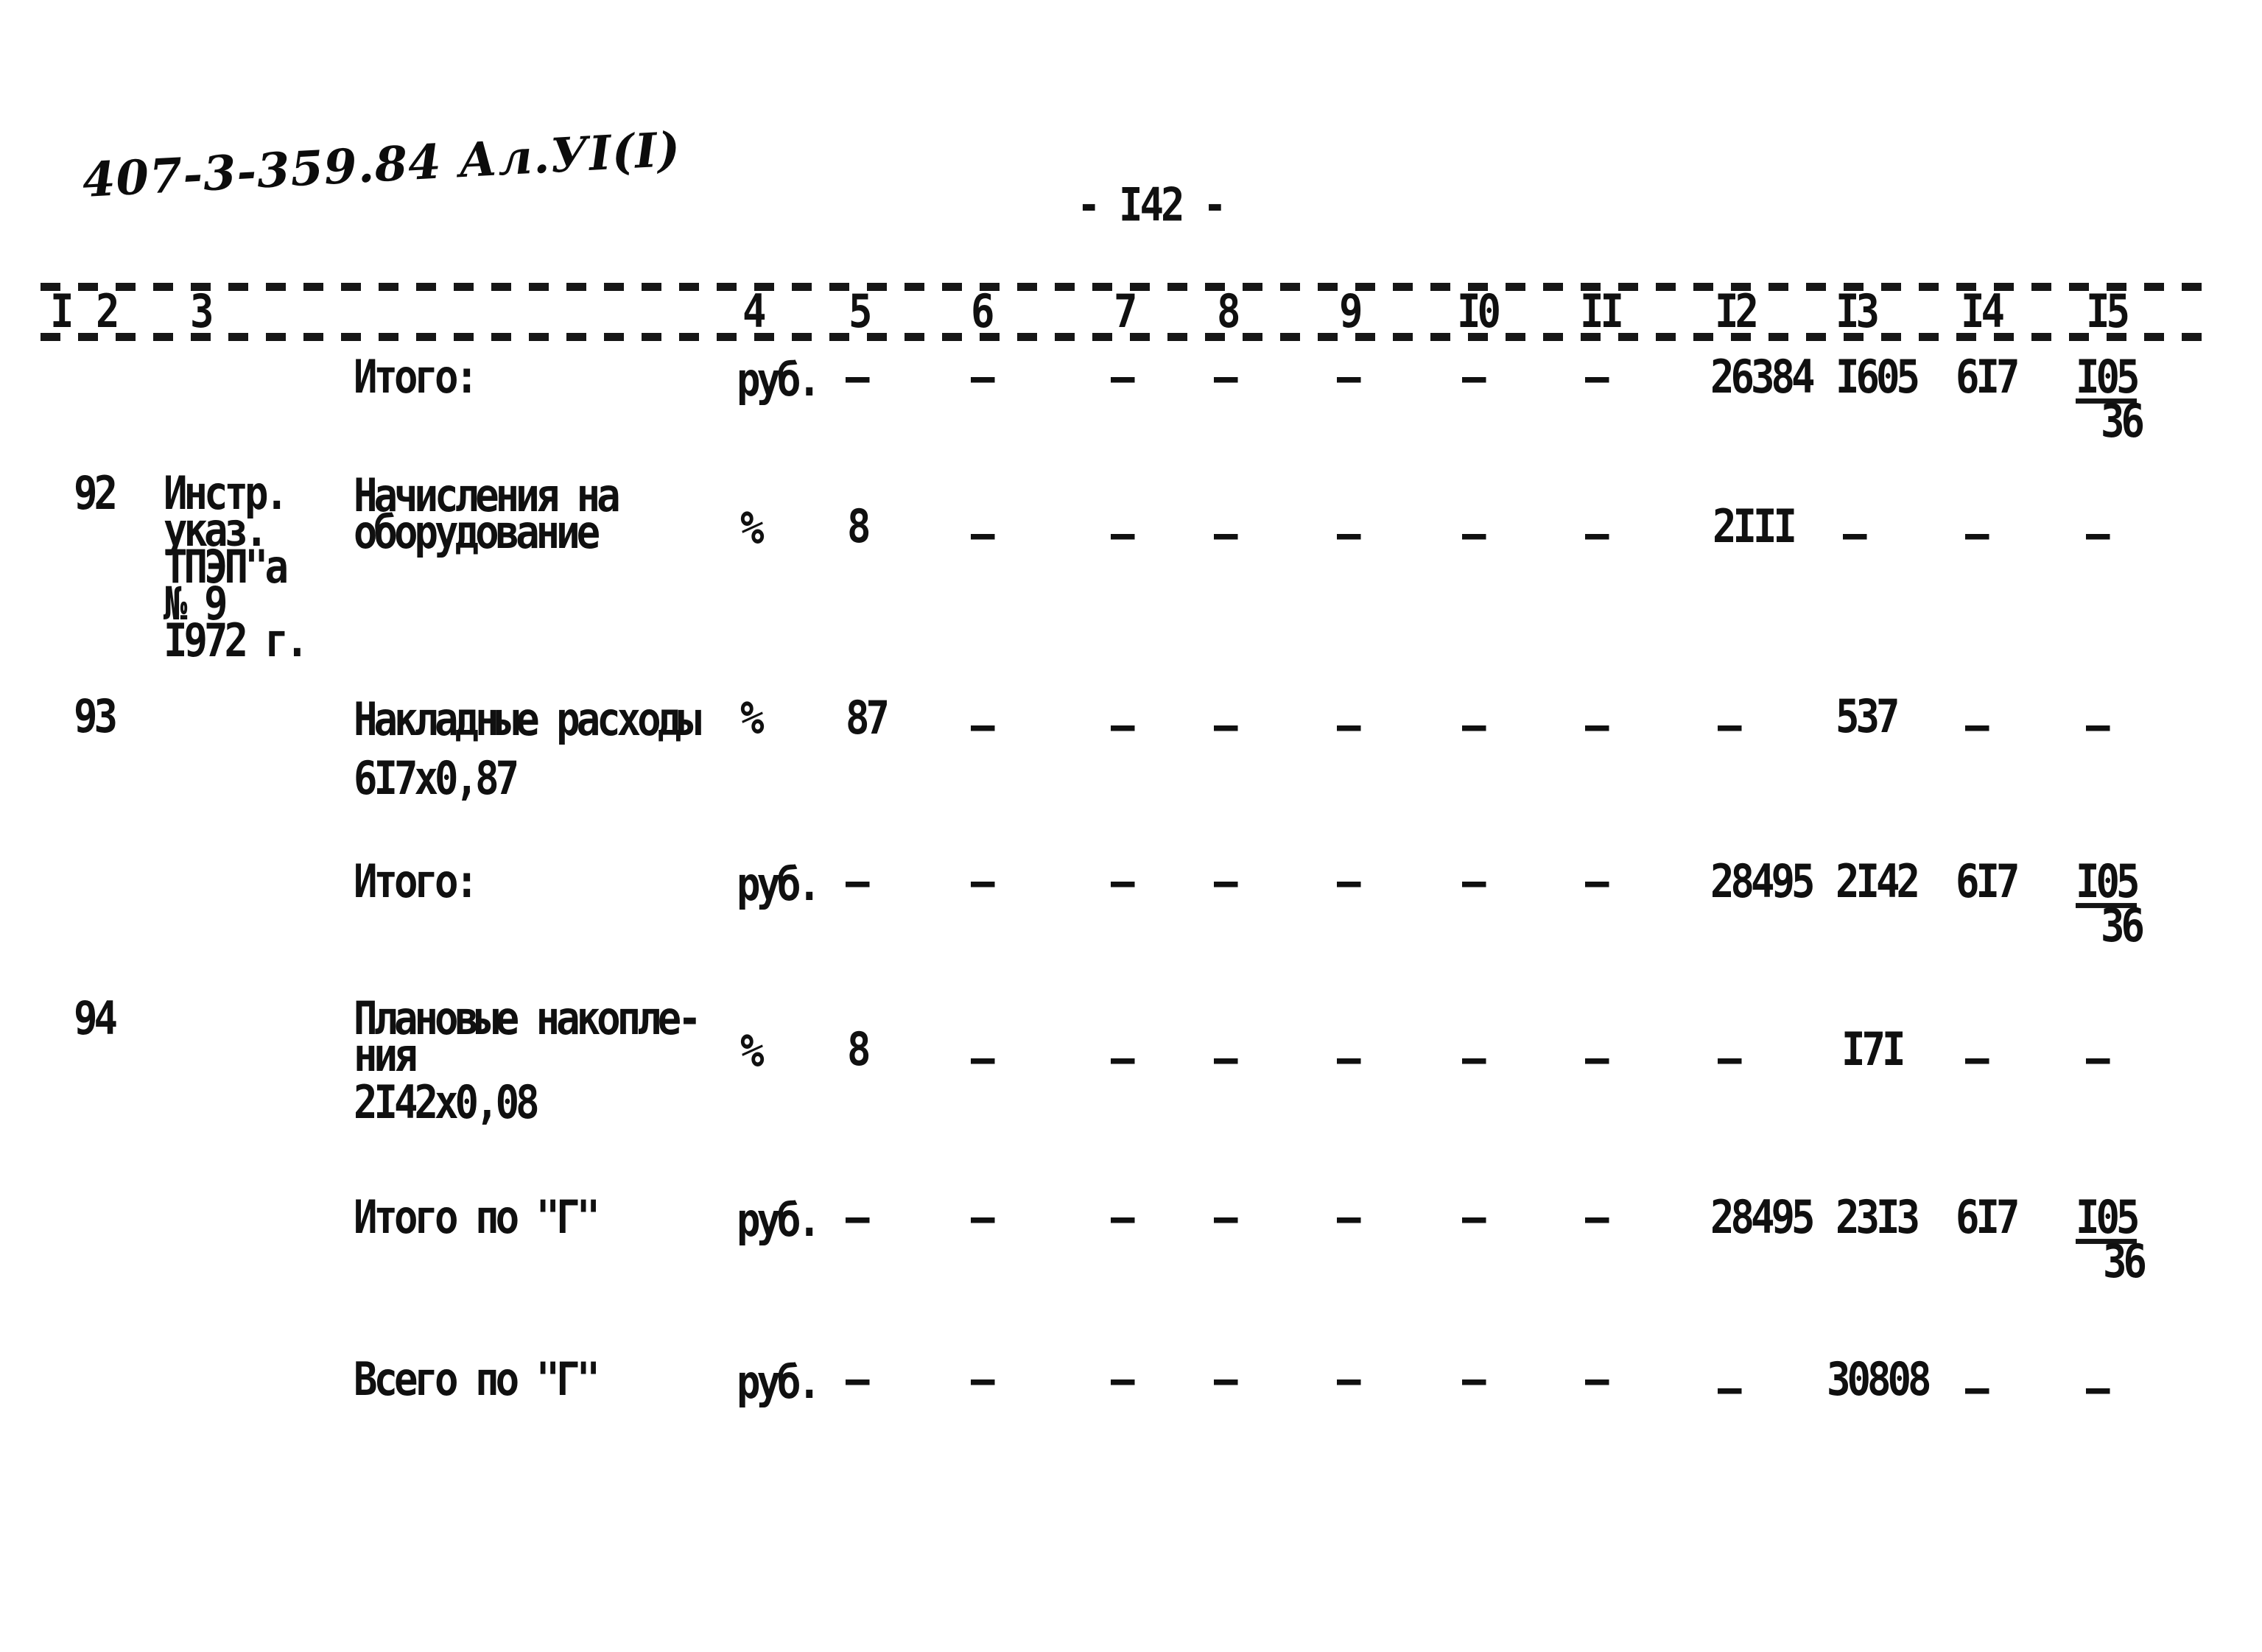 The width and height of the screenshot is (2262, 1652). I want to click on totalG-unit: руб., so click(779, 1220).